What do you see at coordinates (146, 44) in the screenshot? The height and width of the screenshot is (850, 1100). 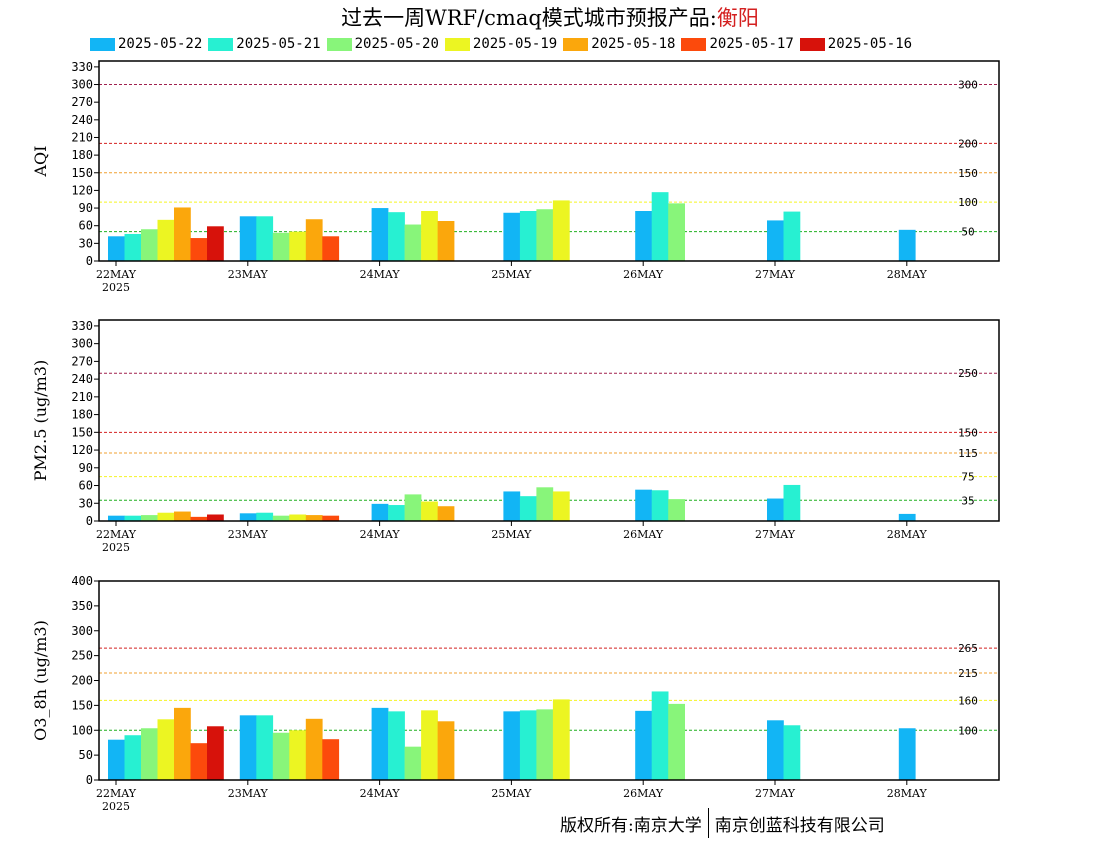 I see `legend-item: 2025-05-22` at bounding box center [146, 44].